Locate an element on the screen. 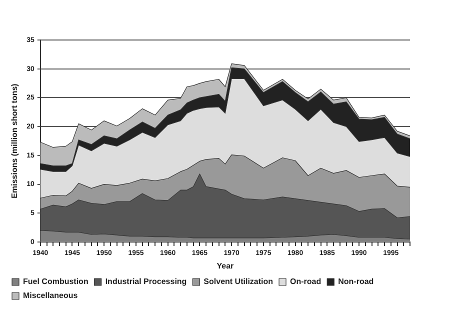 This screenshot has height=328, width=450. legend-label: Fuel Combustion is located at coordinates (55, 281).